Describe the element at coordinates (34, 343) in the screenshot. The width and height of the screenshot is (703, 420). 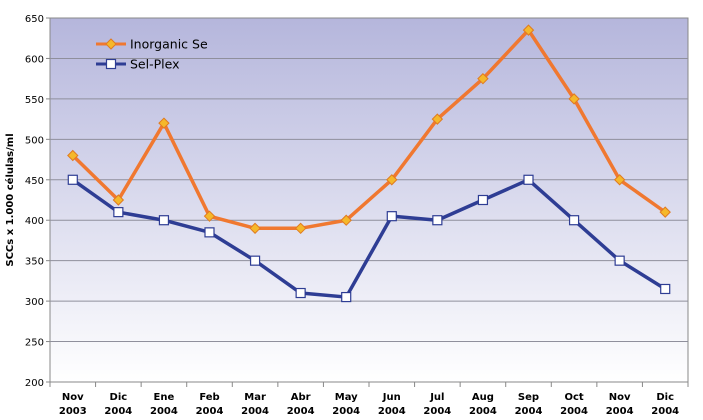
I see `y-tick-label: 250` at that location.